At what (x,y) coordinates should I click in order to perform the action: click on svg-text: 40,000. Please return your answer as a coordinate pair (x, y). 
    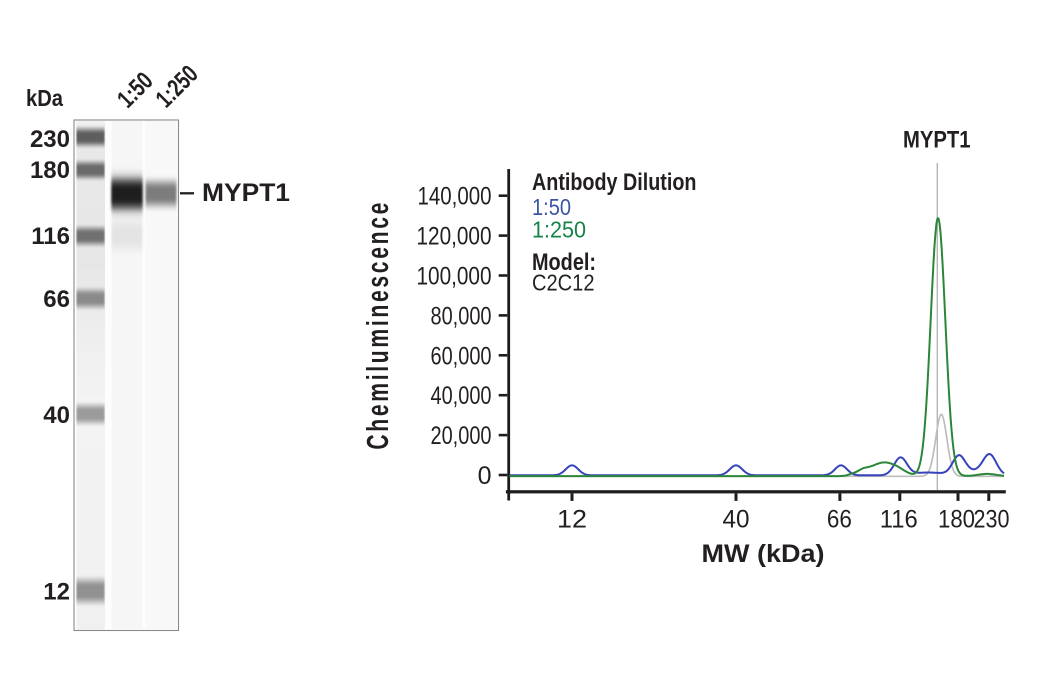
    Looking at the image, I should click on (461, 396).